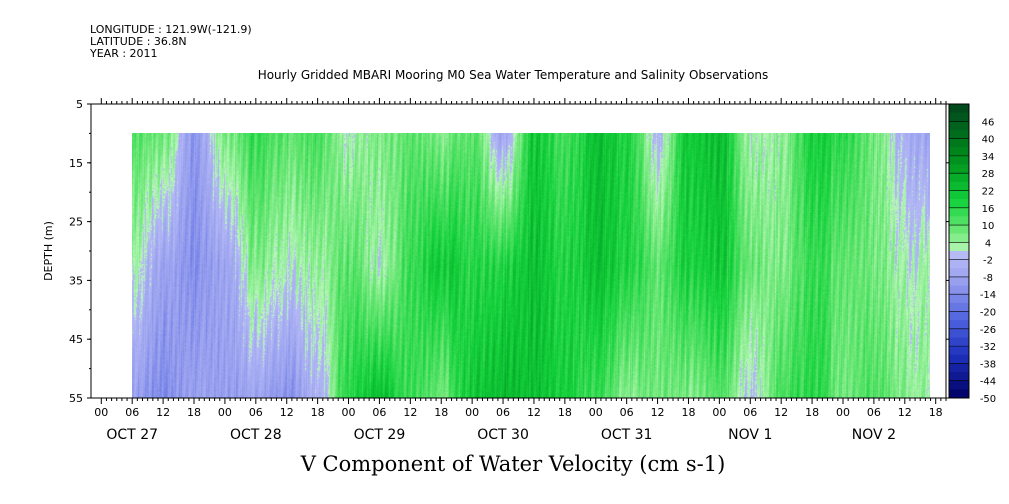 The width and height of the screenshot is (1009, 504). Describe the element at coordinates (988, 364) in the screenshot. I see `colorbar-label: -38` at that location.